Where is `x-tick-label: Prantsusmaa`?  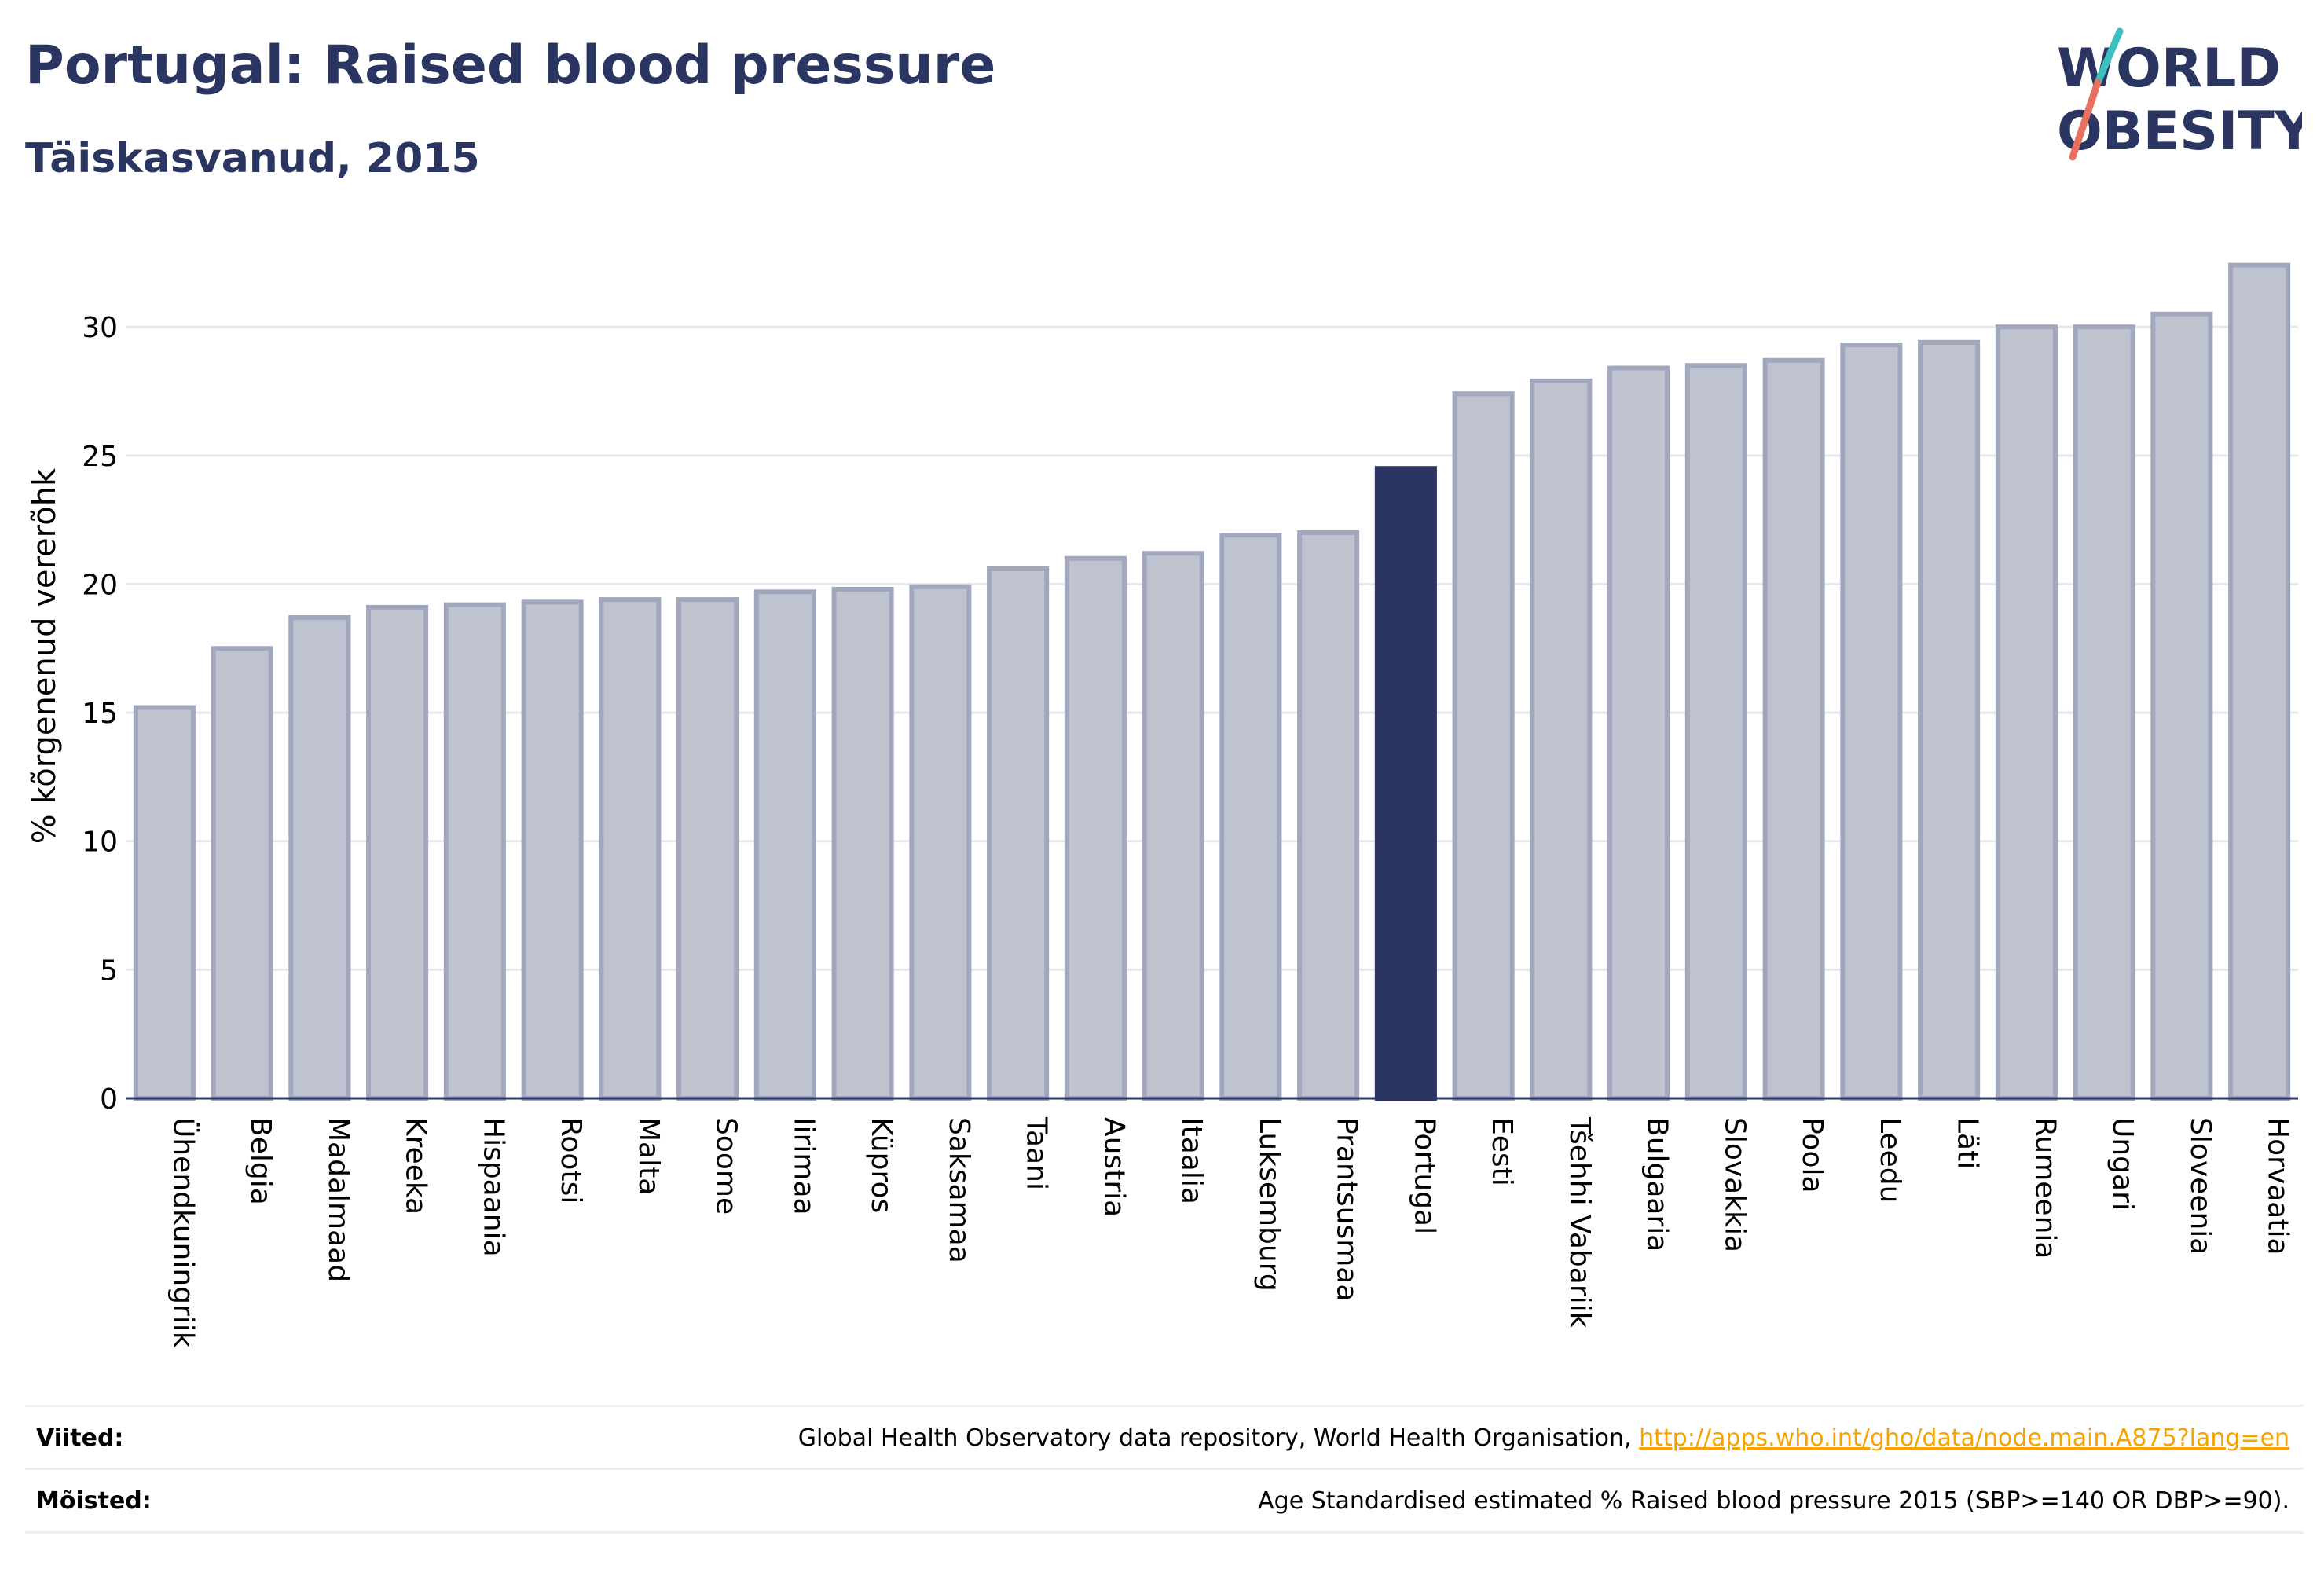
x-tick-label: Prantsusmaa is located at coordinates (1347, 1209).